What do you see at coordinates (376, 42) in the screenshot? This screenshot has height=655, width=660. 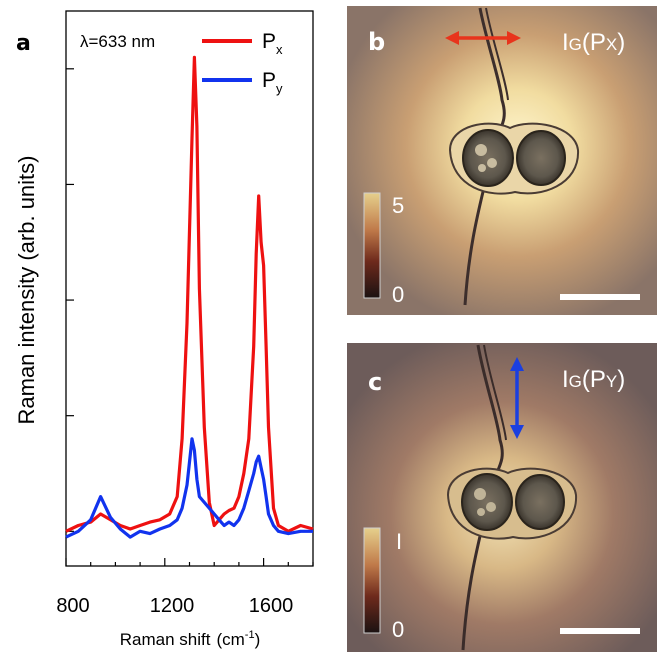 I see `panel-b-label: b` at bounding box center [376, 42].